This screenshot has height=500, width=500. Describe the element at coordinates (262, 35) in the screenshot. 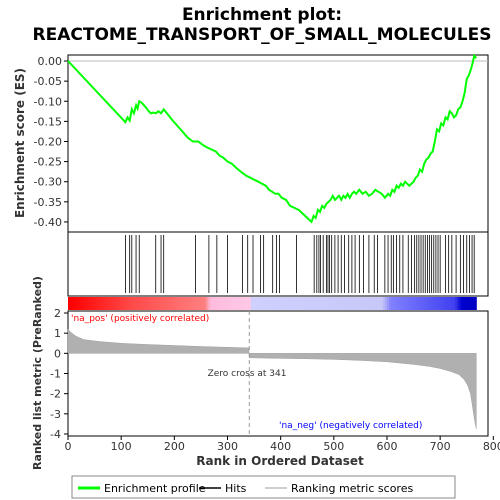

I see `chart-title-line2: REACTOME_TRANSPORT_OF_SMALL_MOLECULES` at that location.